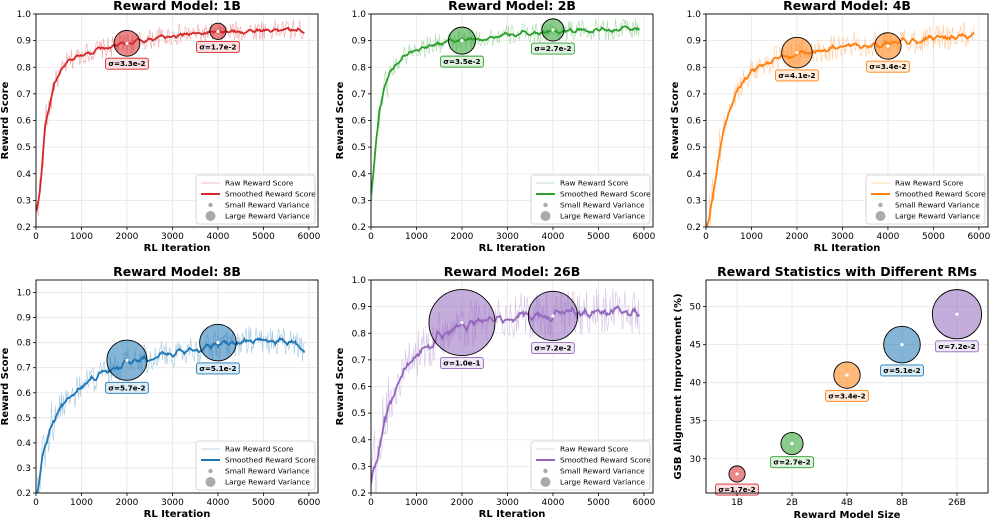  I want to click on series-raw-reward-line, so click(170, 118).